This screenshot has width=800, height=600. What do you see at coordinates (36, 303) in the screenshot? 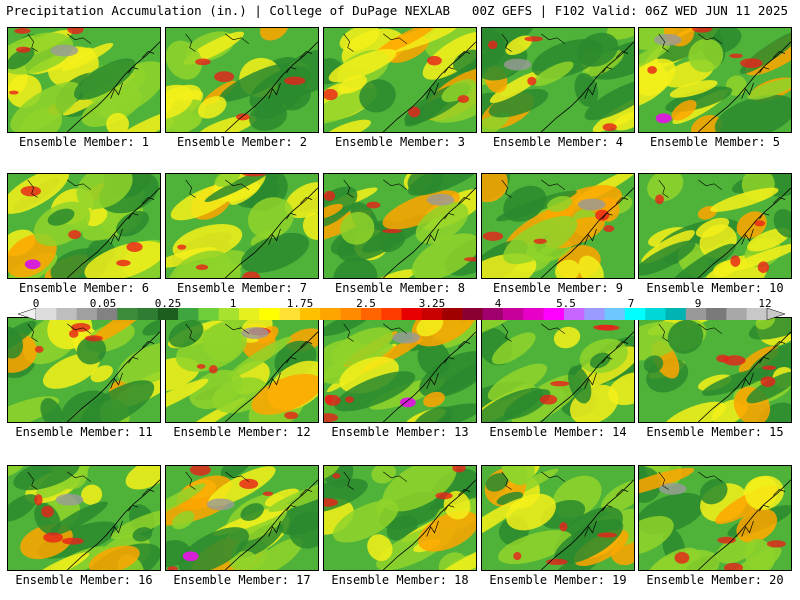
I see `colorbar-tick-label: 0` at bounding box center [36, 303].